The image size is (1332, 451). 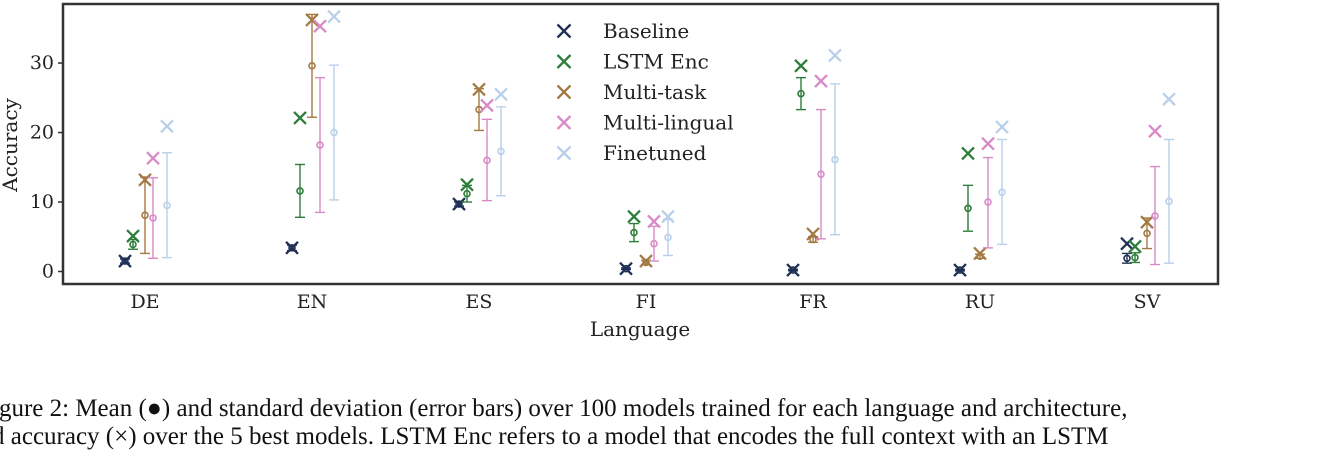 What do you see at coordinates (42, 202) in the screenshot?
I see `y-tick-label: 10` at bounding box center [42, 202].